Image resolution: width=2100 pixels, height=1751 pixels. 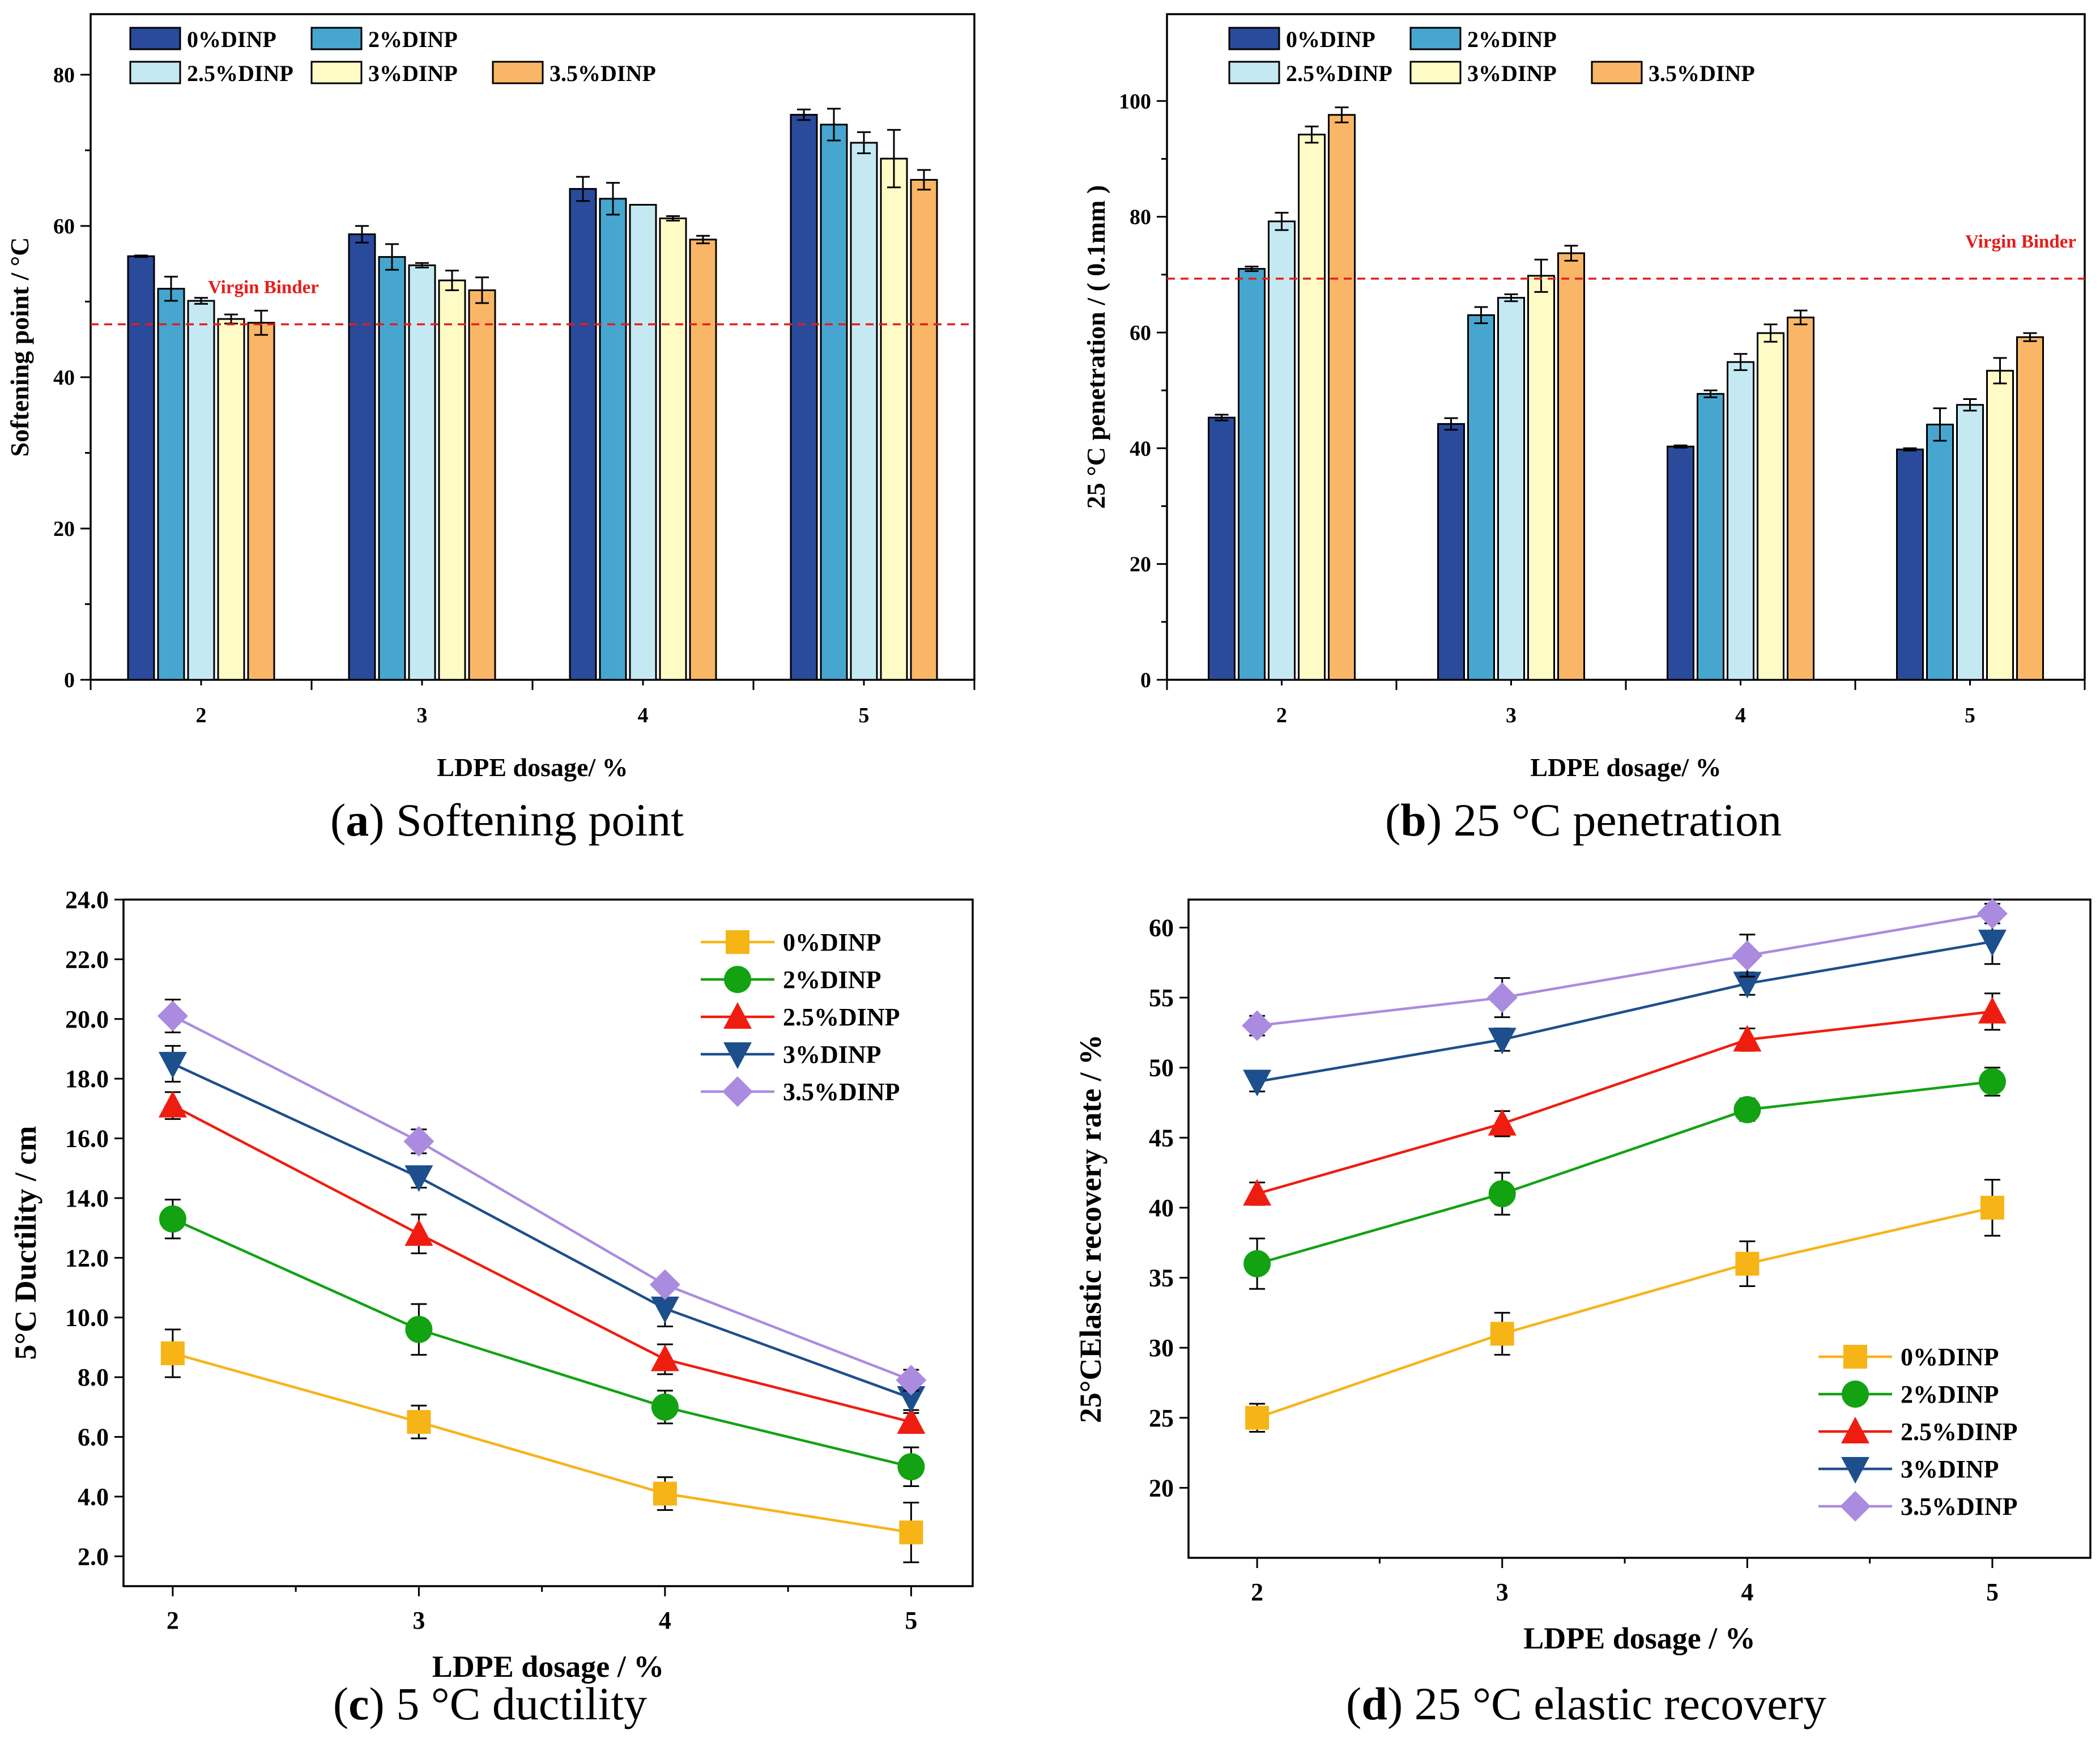 What do you see at coordinates (1950, 1469) in the screenshot?
I see `legend-label: 3%DINP` at bounding box center [1950, 1469].